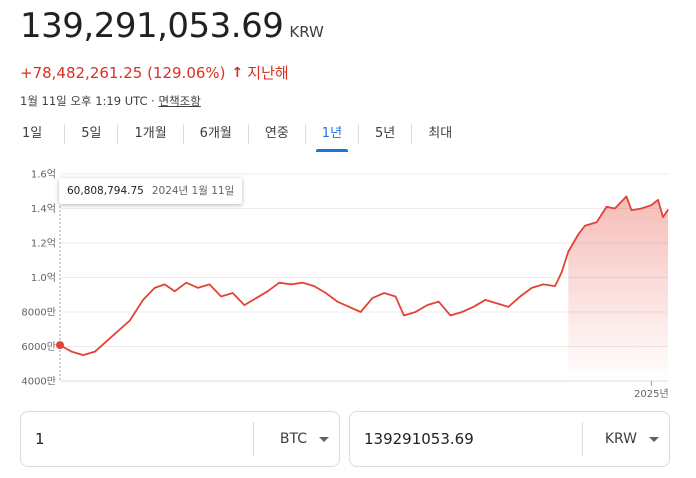 This screenshot has width=696, height=478. What do you see at coordinates (105, 191) in the screenshot?
I see `tooltip-value: 60,808,794.75` at bounding box center [105, 191].